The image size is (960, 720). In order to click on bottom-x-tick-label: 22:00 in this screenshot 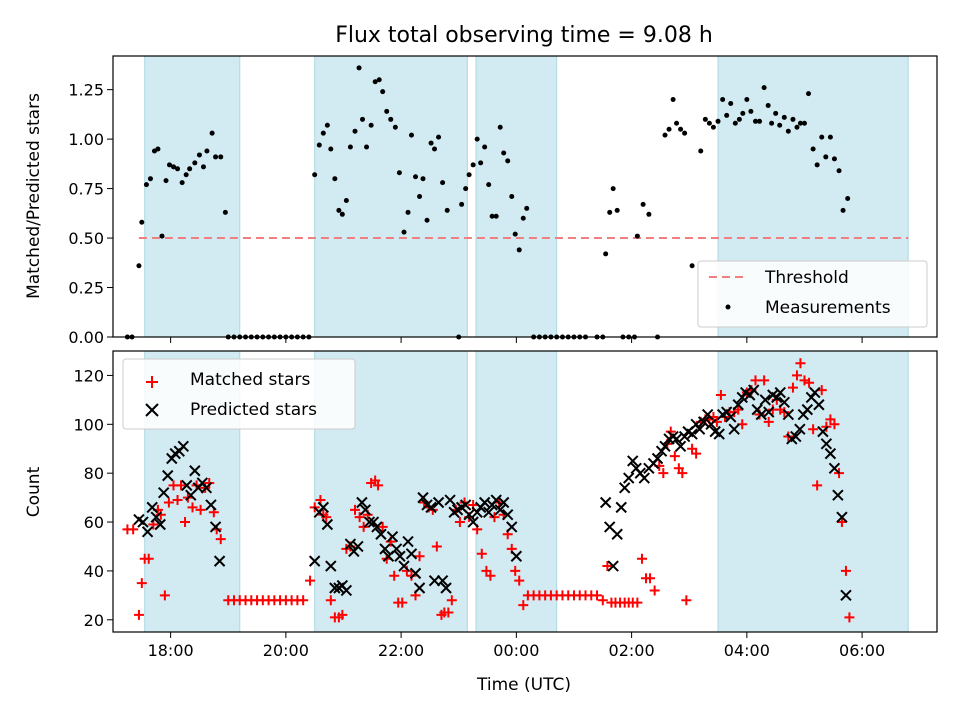, I will do `click(401, 650)`.